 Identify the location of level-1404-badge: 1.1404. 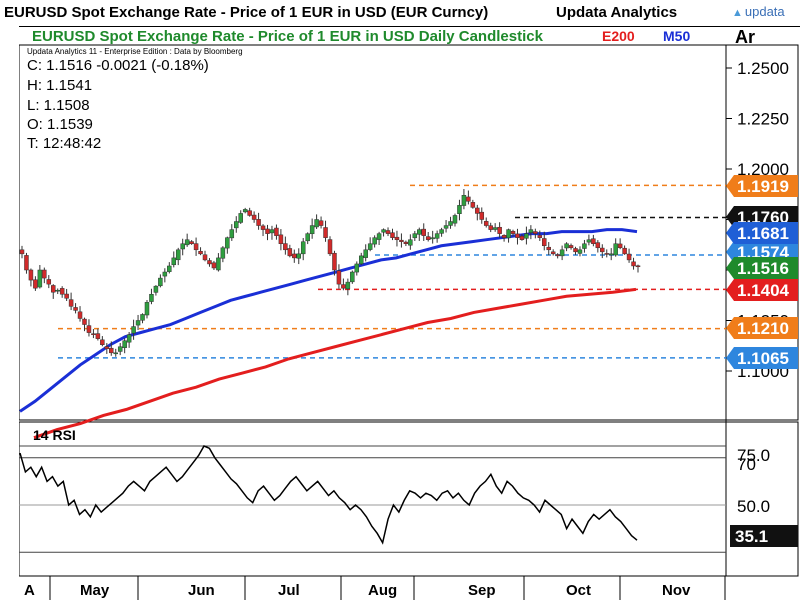
(762, 290).